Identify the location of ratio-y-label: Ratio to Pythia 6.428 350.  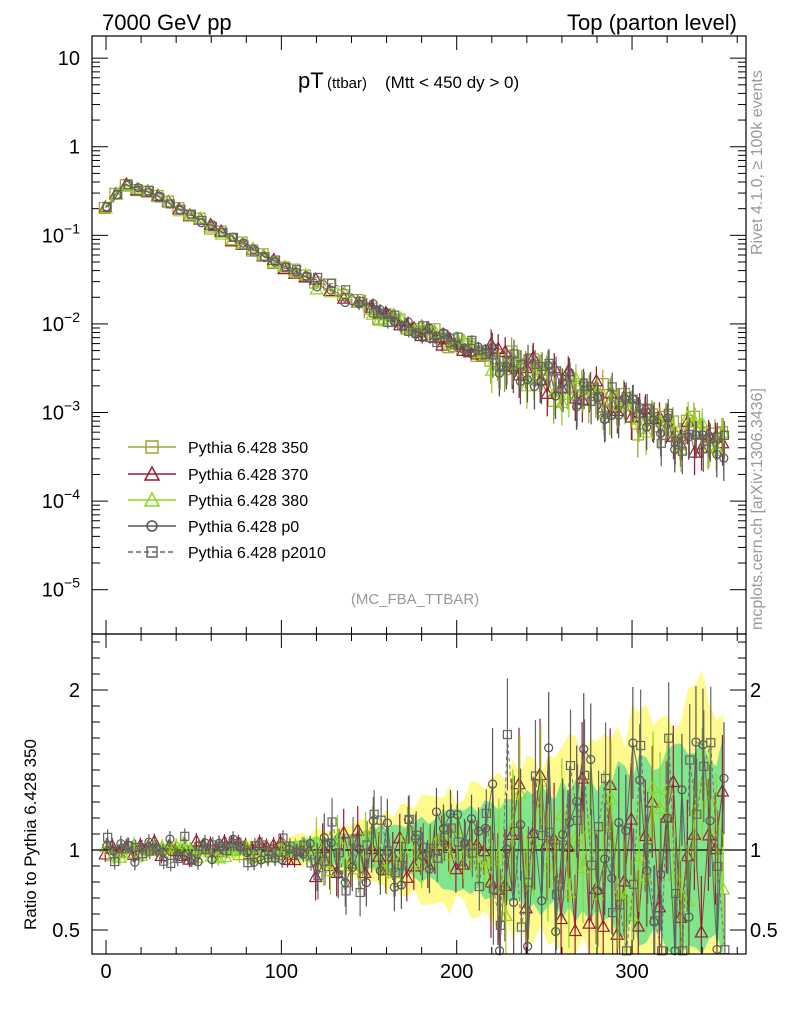
(30, 834).